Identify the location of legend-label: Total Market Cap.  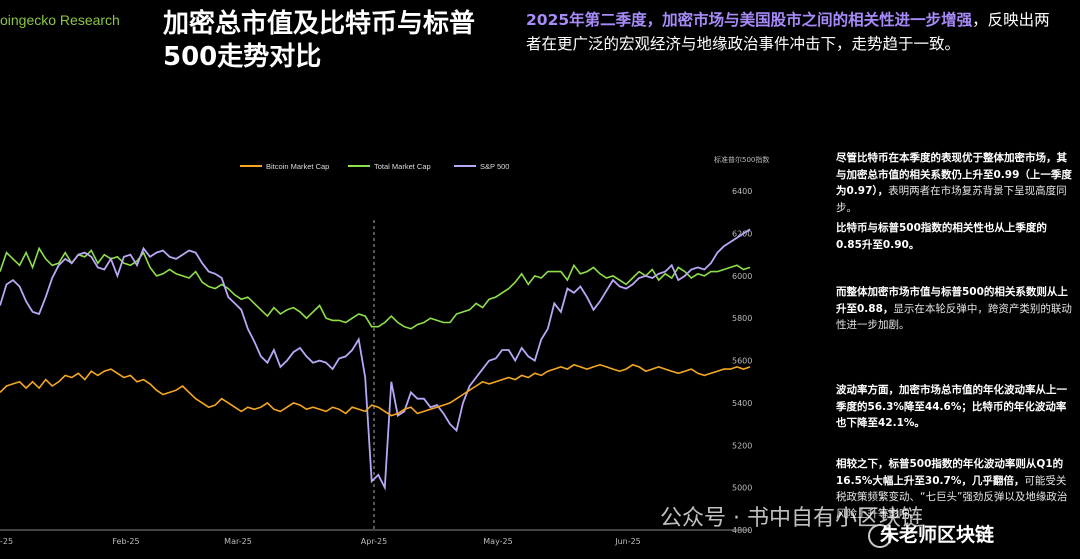
(402, 166).